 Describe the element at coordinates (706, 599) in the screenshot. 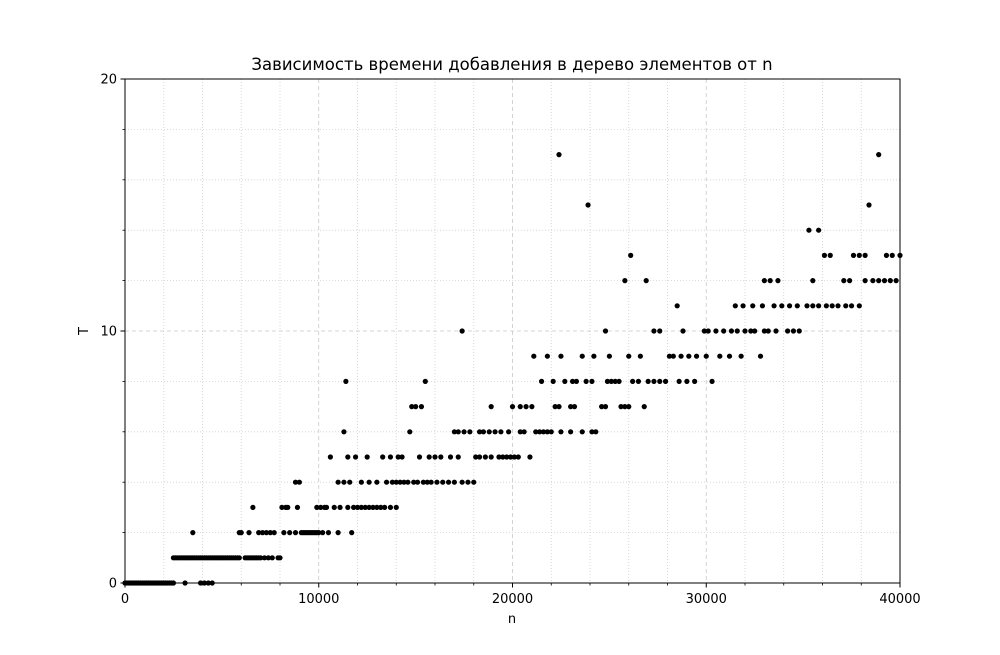

I see `x-tick-label: 30000` at that location.